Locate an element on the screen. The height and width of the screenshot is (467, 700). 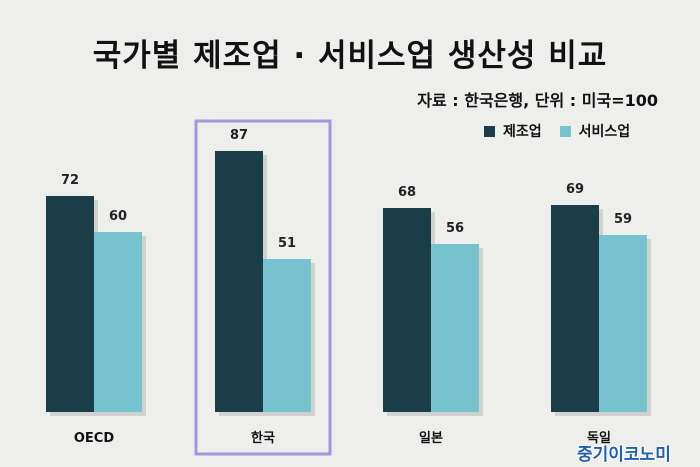
legend-item-manufacturing: 제조업 is located at coordinates (513, 131).